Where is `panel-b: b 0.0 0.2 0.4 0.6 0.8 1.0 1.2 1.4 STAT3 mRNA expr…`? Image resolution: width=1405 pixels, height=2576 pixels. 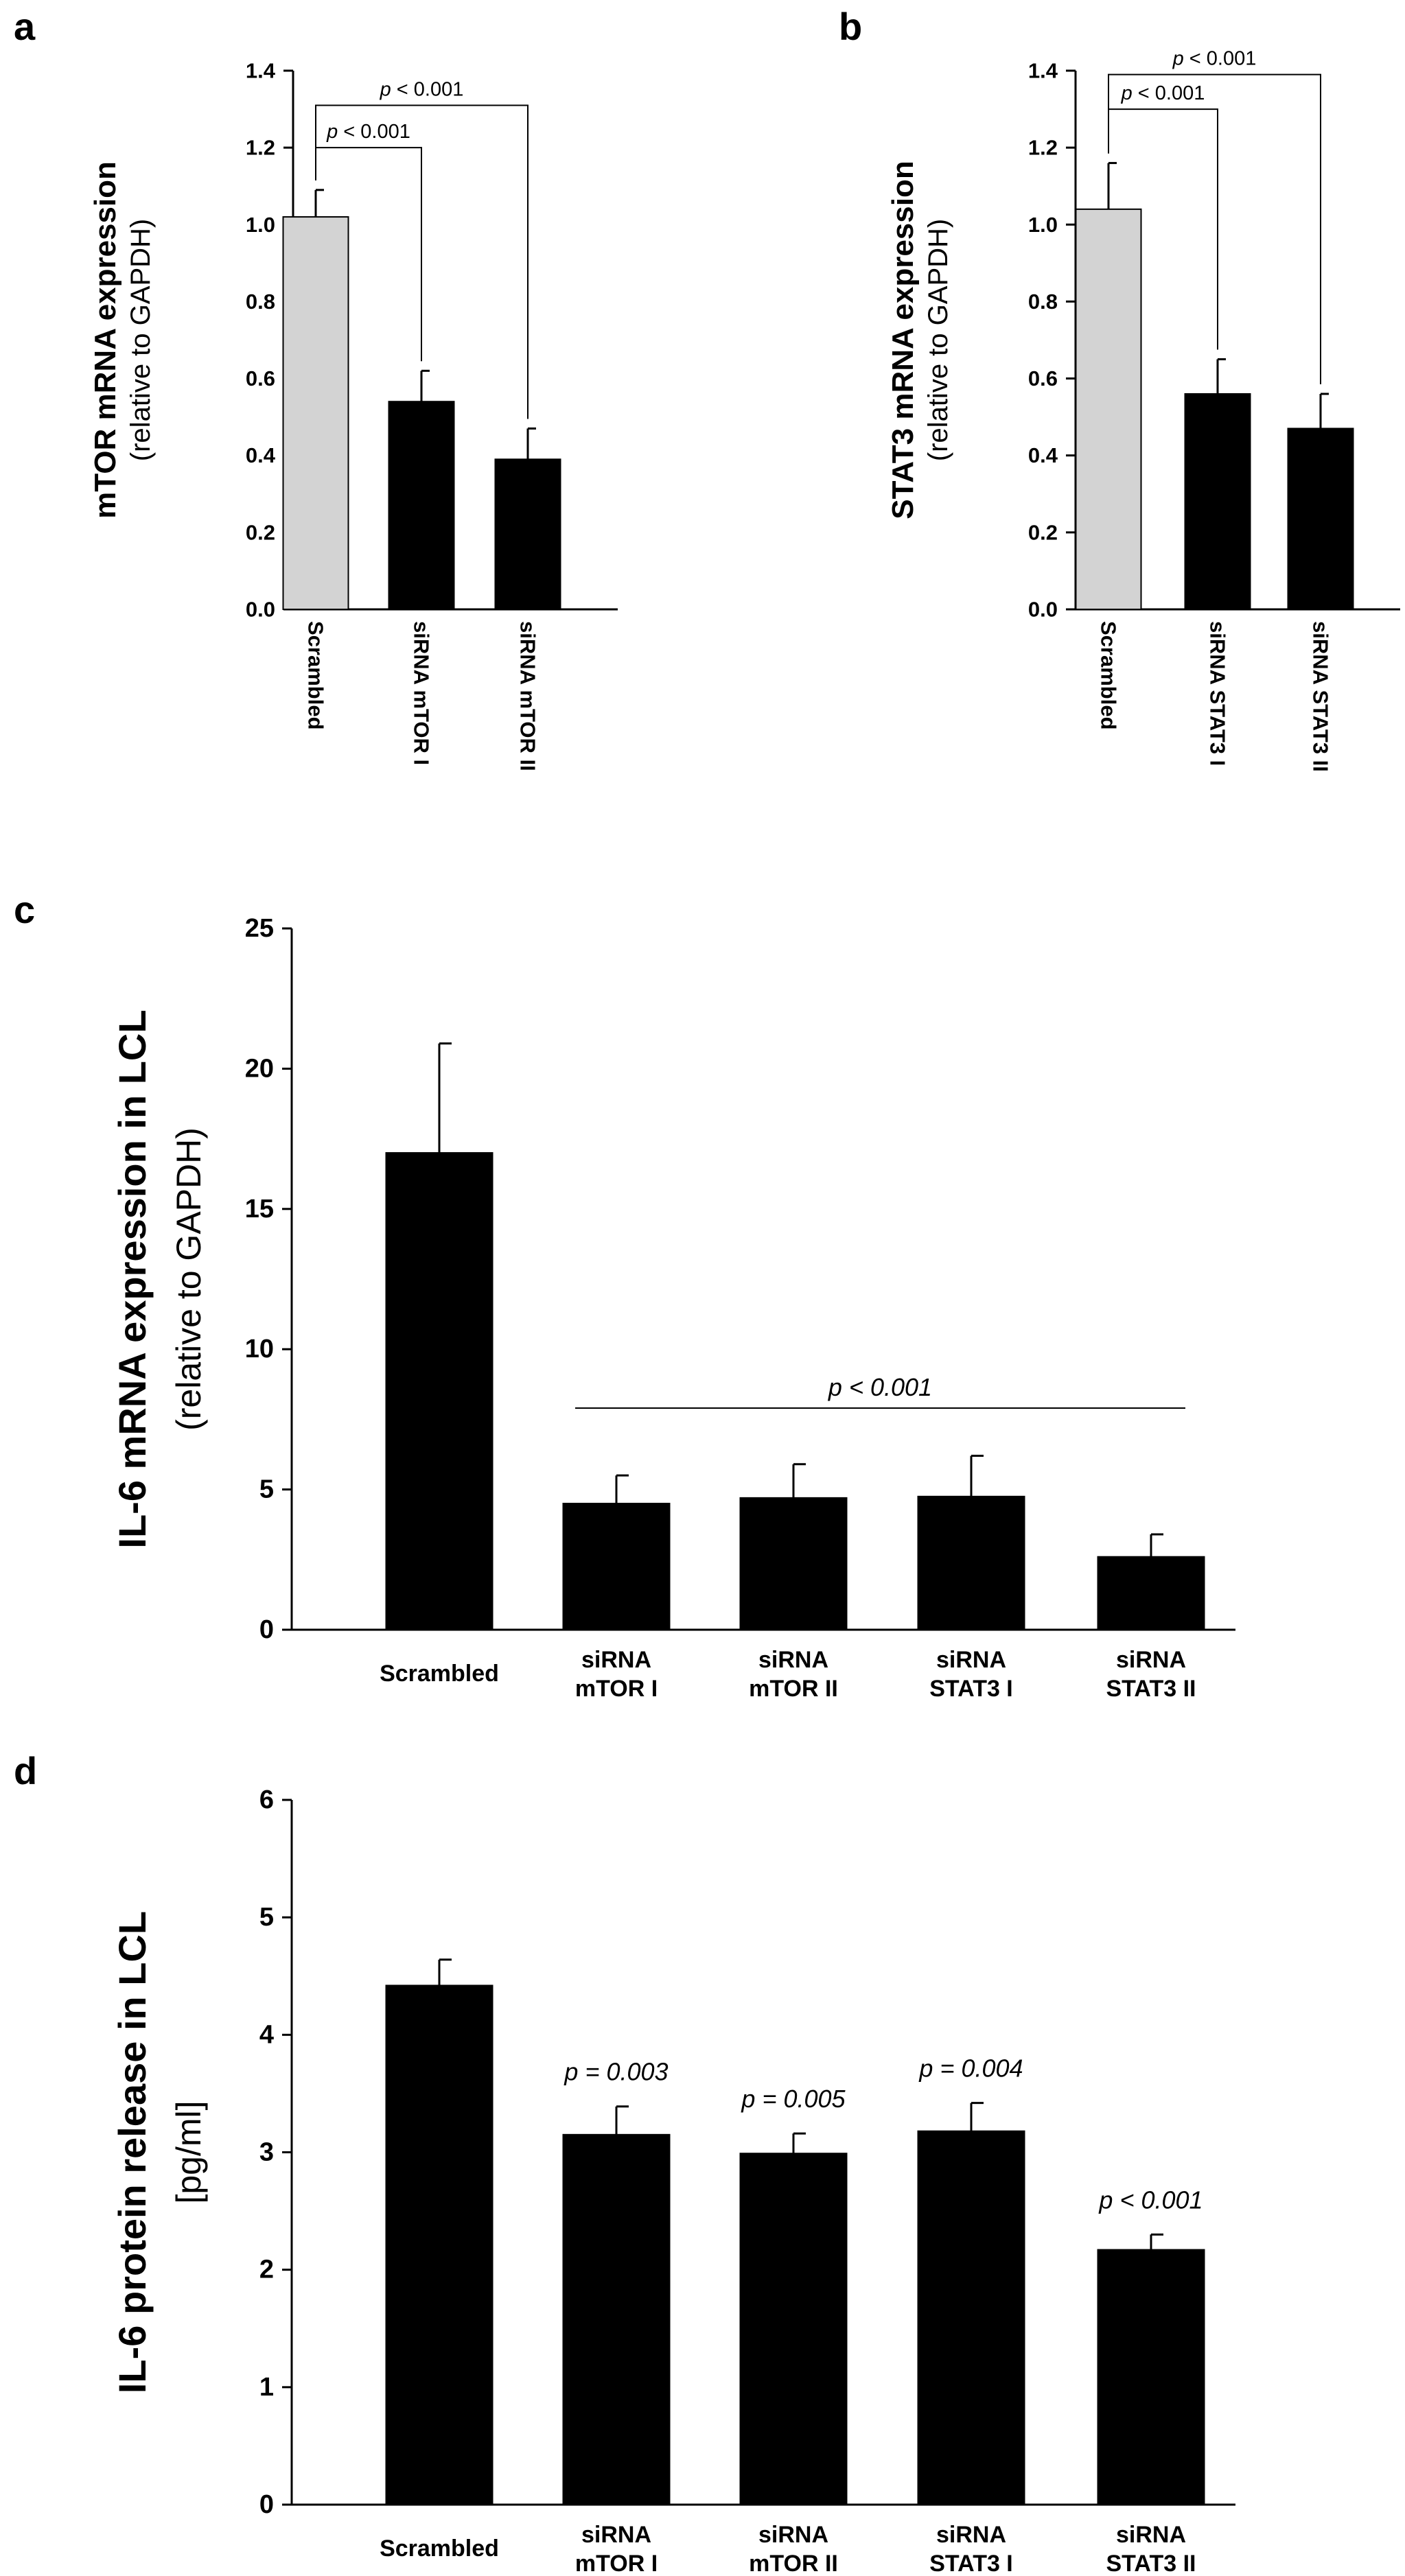 panel-b: b 0.0 0.2 0.4 0.6 0.8 1.0 1.2 1.4 STAT3 mRNA expr… is located at coordinates (1119, 388).